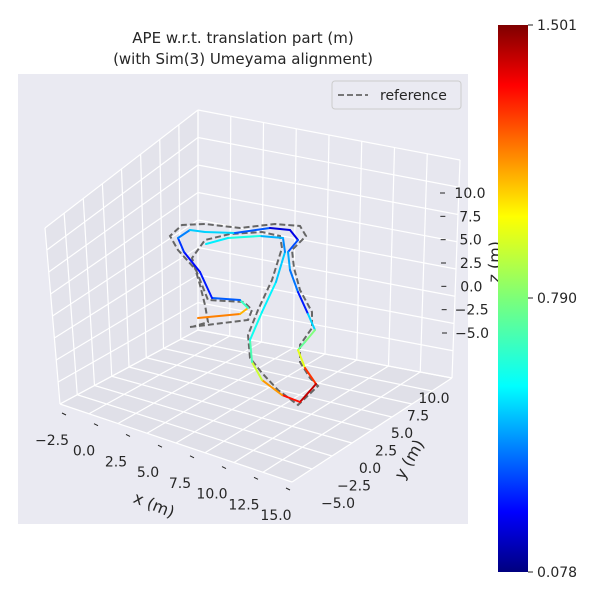 Image resolution: width=600 pixels, height=600 pixels. What do you see at coordinates (402, 434) in the screenshot?
I see `y-tick-label: 5.0` at bounding box center [402, 434].